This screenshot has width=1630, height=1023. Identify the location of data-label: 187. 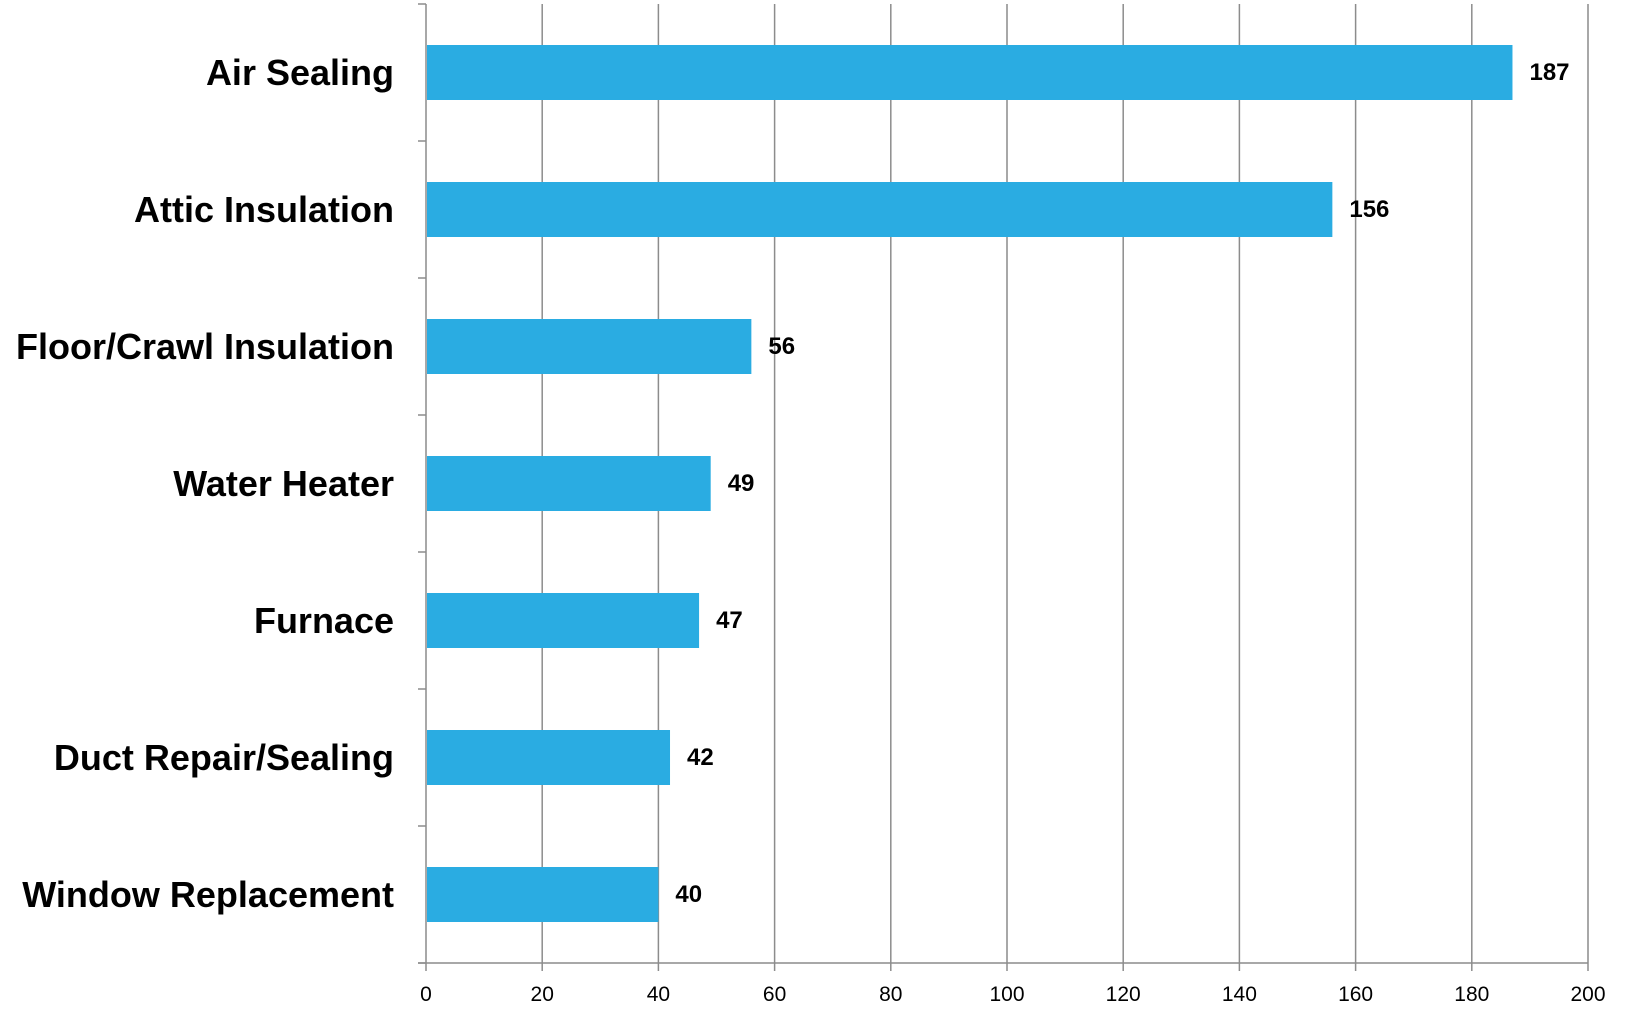
(1549, 72).